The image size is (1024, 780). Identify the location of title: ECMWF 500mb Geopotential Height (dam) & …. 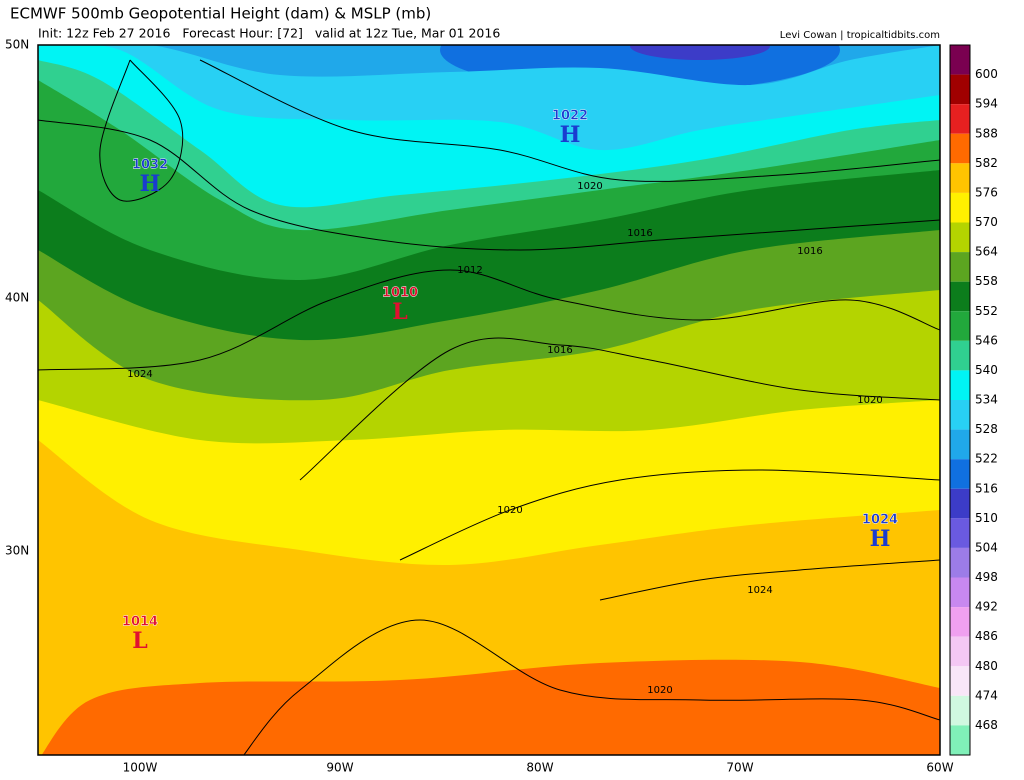
(220, 14).